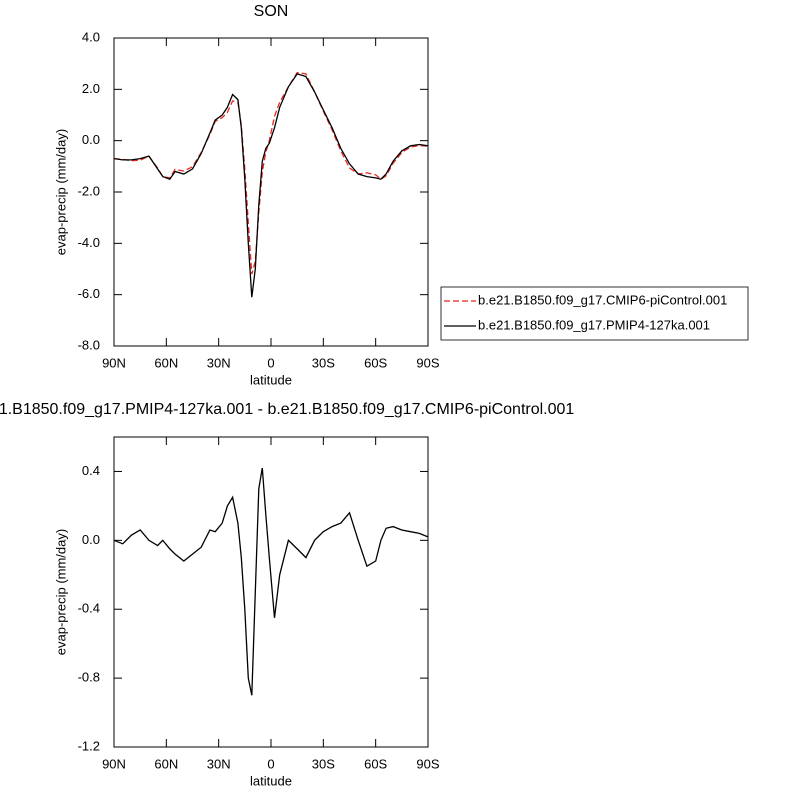 The width and height of the screenshot is (800, 800). I want to click on y-tick-label: -0.4, so click(89, 608).